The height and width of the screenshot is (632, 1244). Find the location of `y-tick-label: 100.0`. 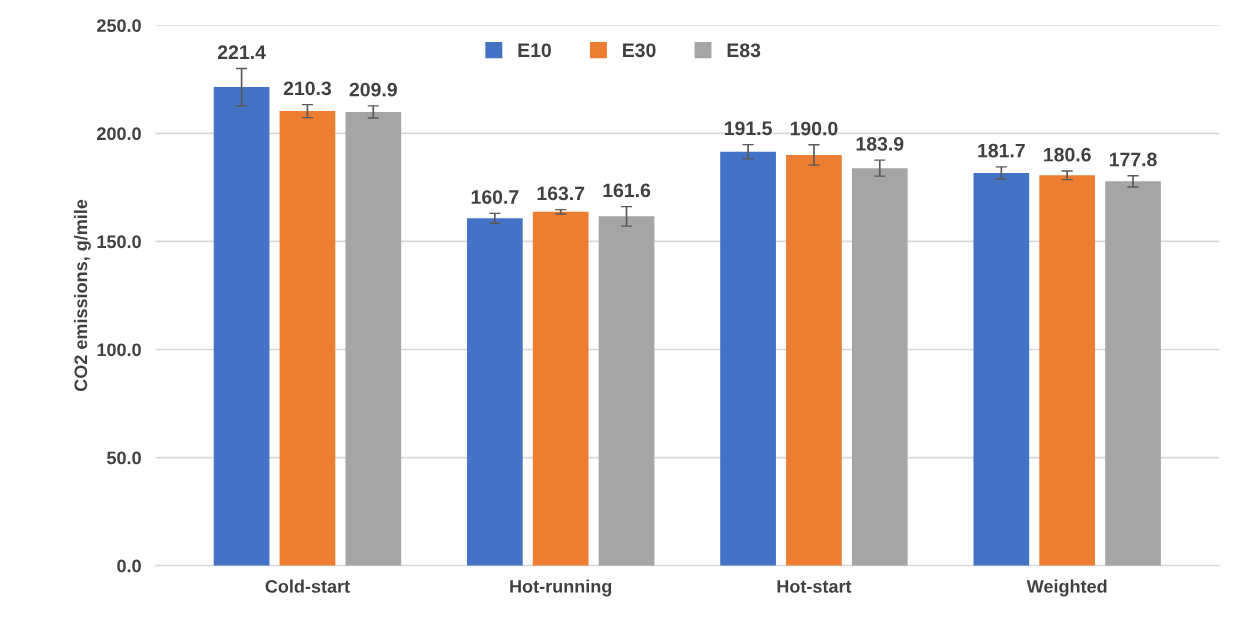

y-tick-label: 100.0 is located at coordinates (119, 350).